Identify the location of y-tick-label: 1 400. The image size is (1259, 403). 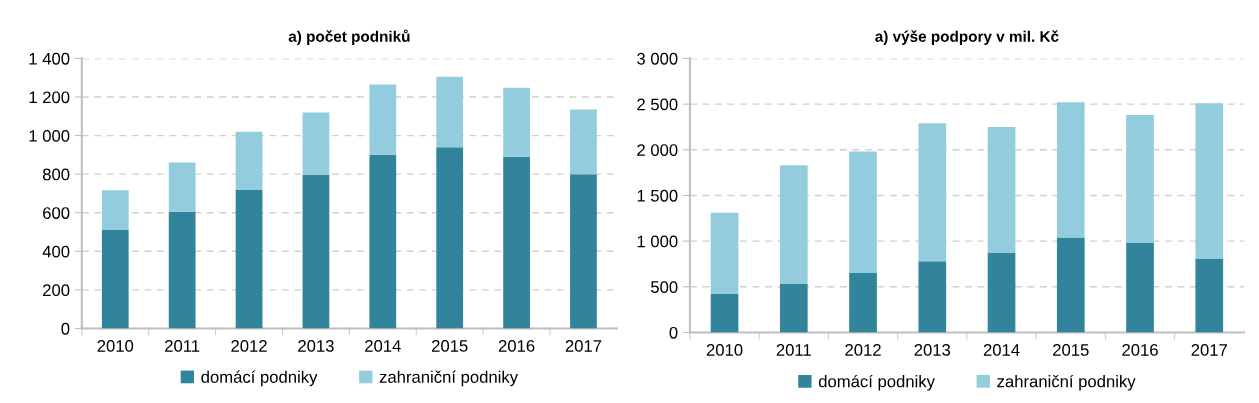
(49, 58).